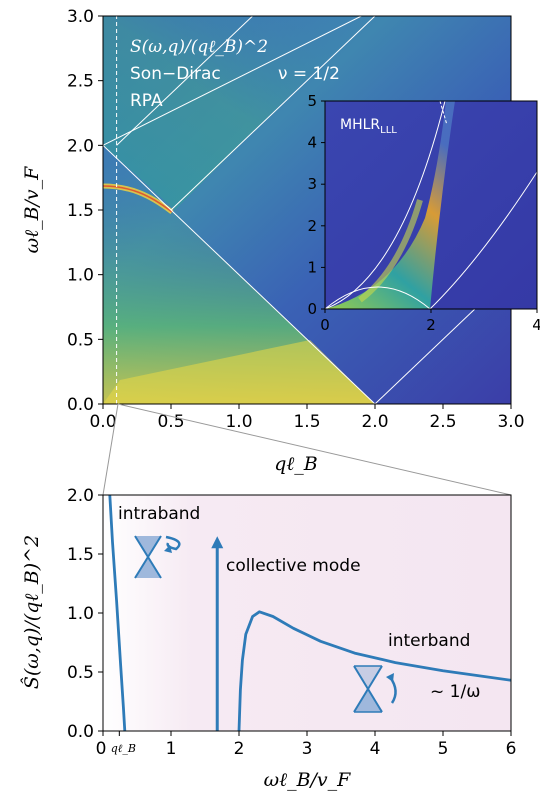 The height and width of the screenshot is (793, 540). I want to click on bottom-y-tick-label: 1.0, so click(80, 614).